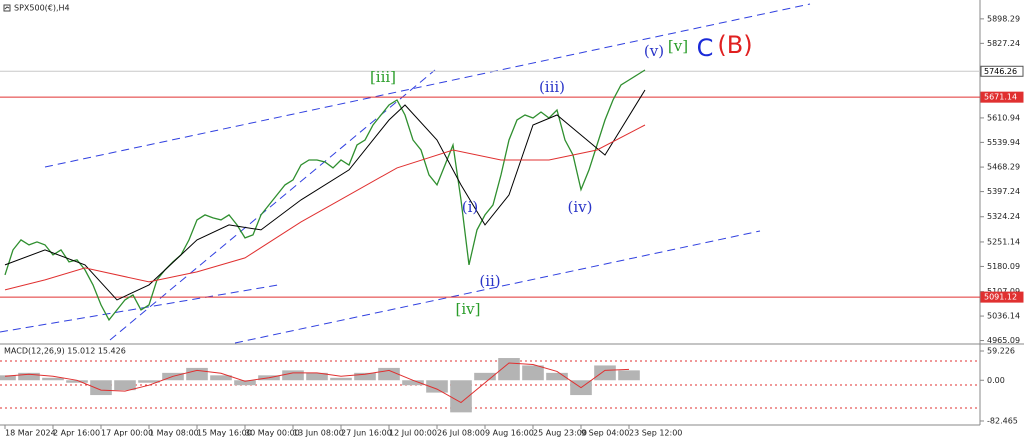  I want to click on x-tick-label: 18 Mar 2024, so click(30, 433).